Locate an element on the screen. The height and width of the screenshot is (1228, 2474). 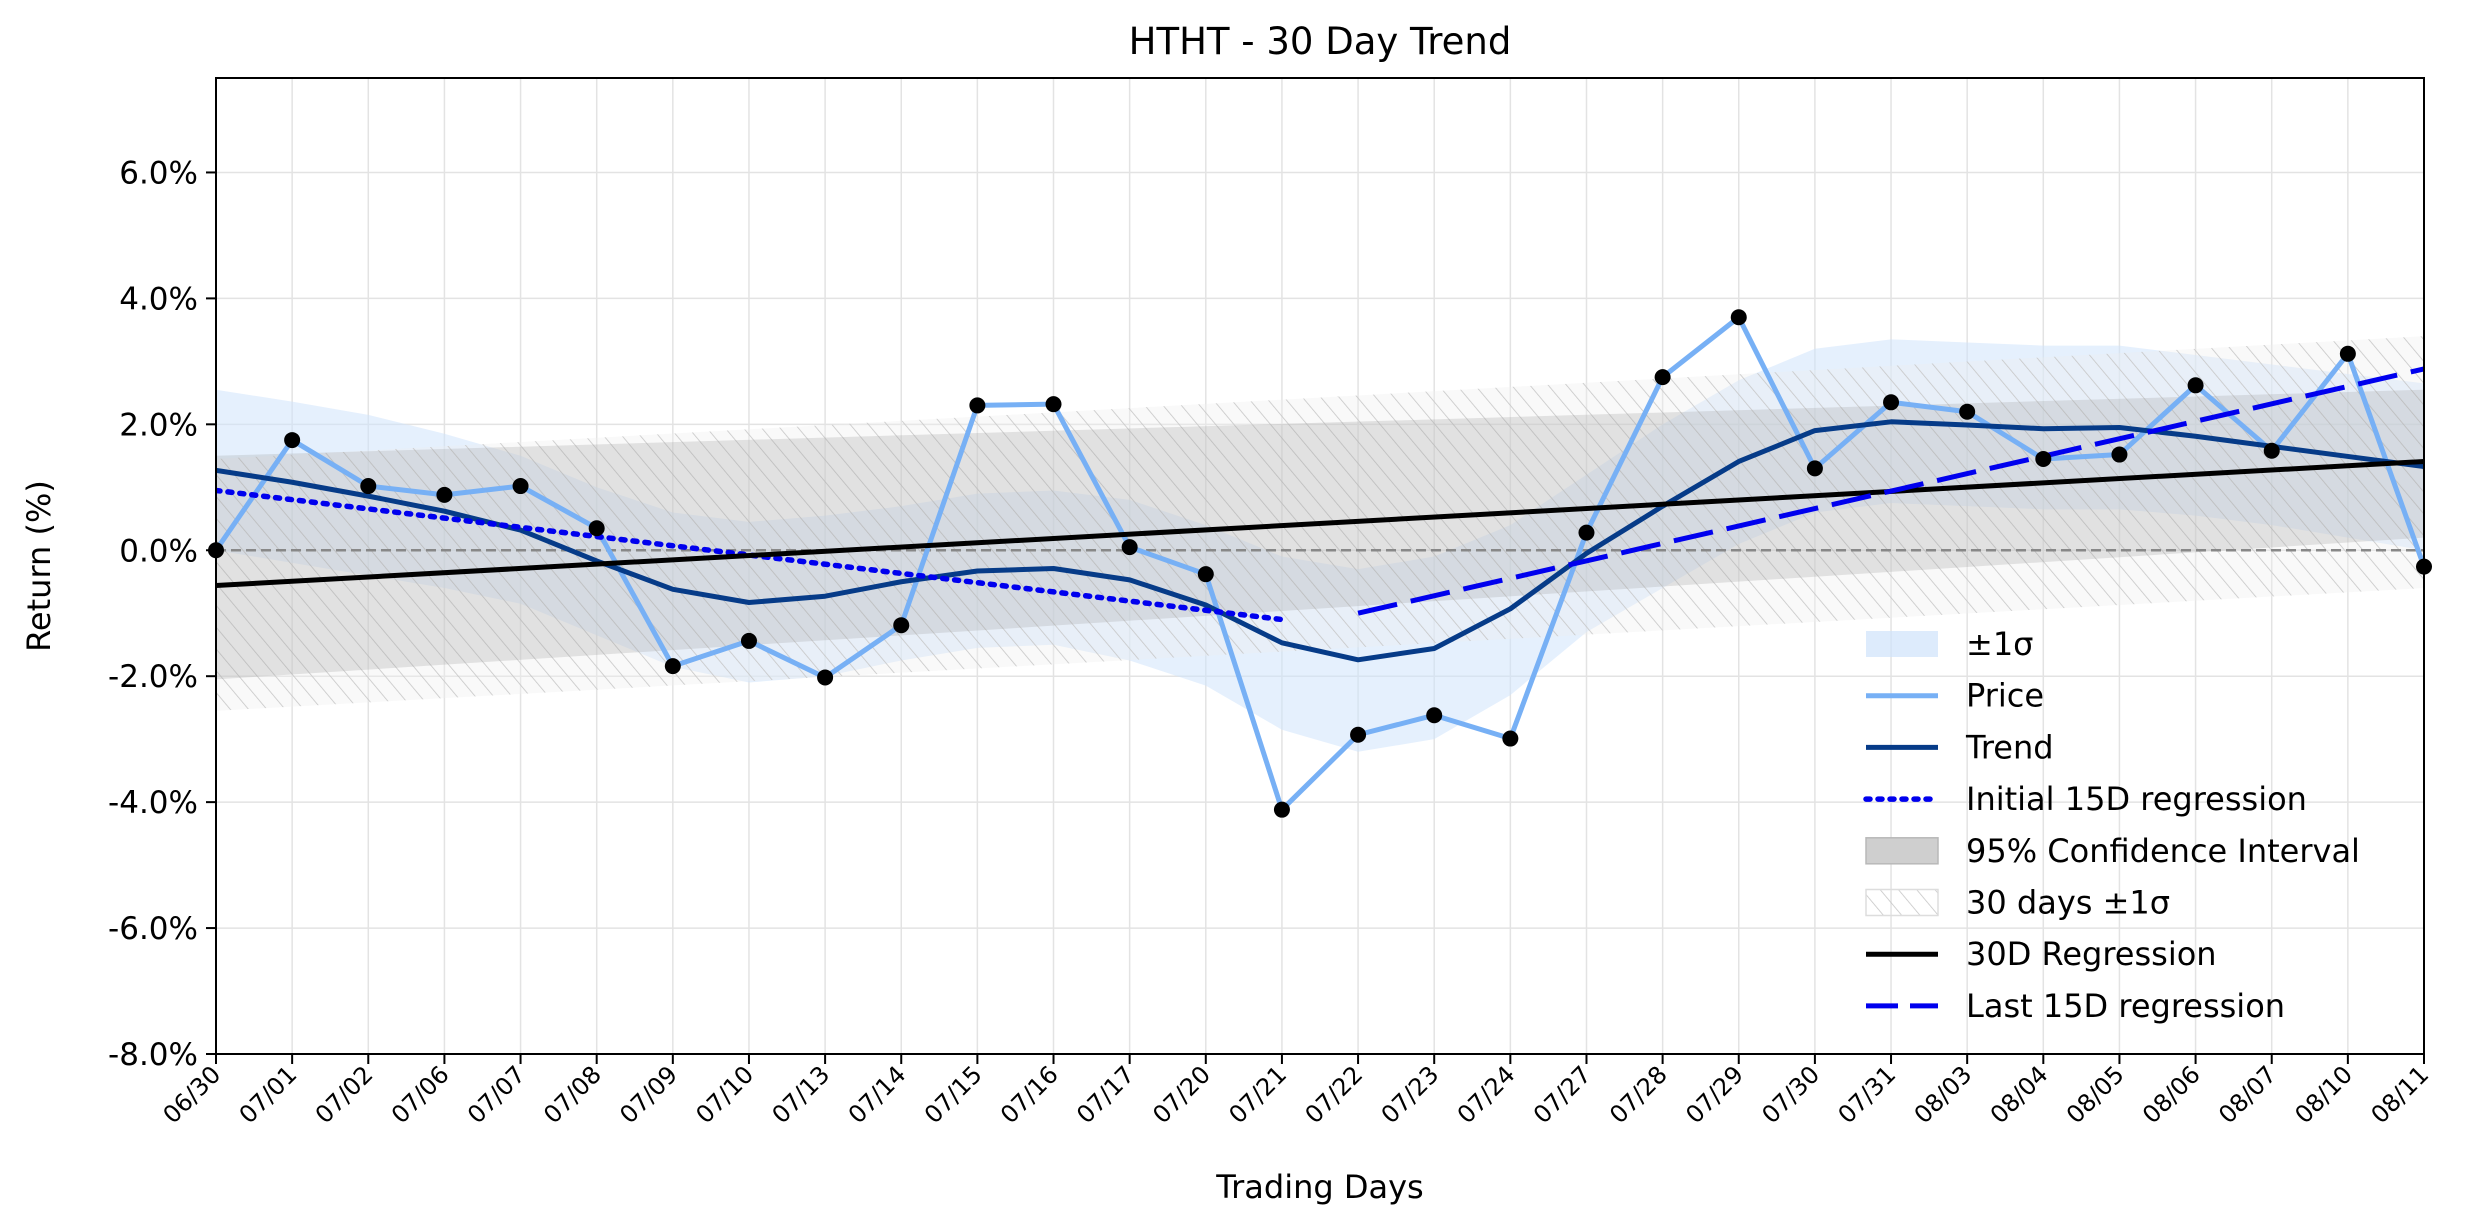
x-tick-label: 07/10 is located at coordinates (724, 1094).